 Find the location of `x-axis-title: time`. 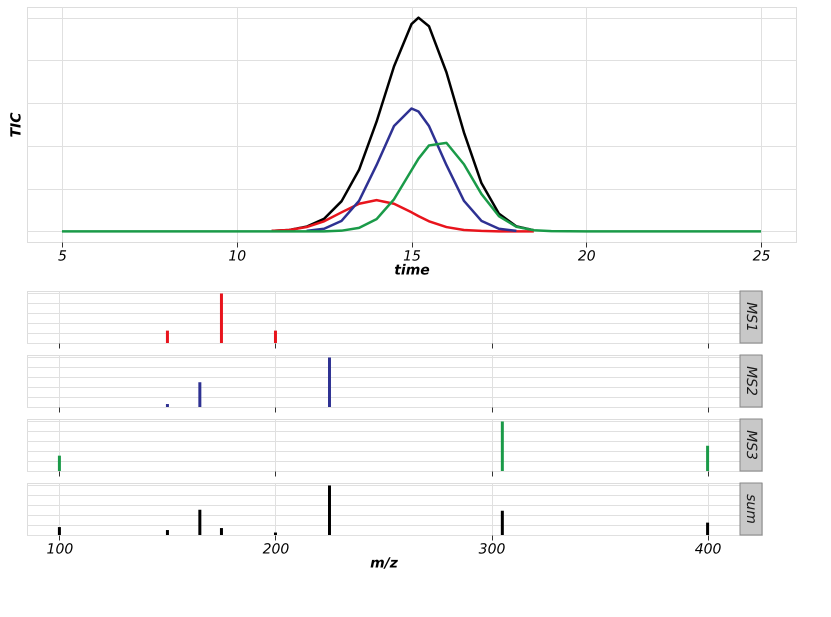

x-axis-title: time is located at coordinates (412, 270).